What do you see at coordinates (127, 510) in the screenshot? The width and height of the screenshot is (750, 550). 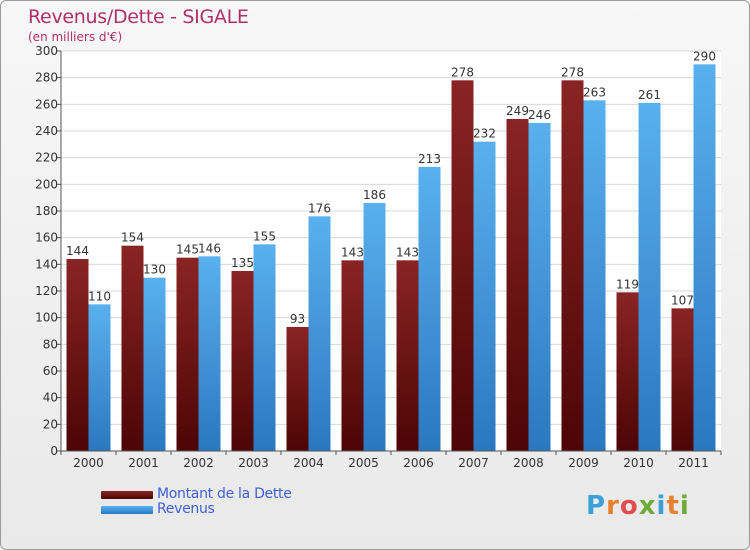 I see `legend-swatch-revenus` at bounding box center [127, 510].